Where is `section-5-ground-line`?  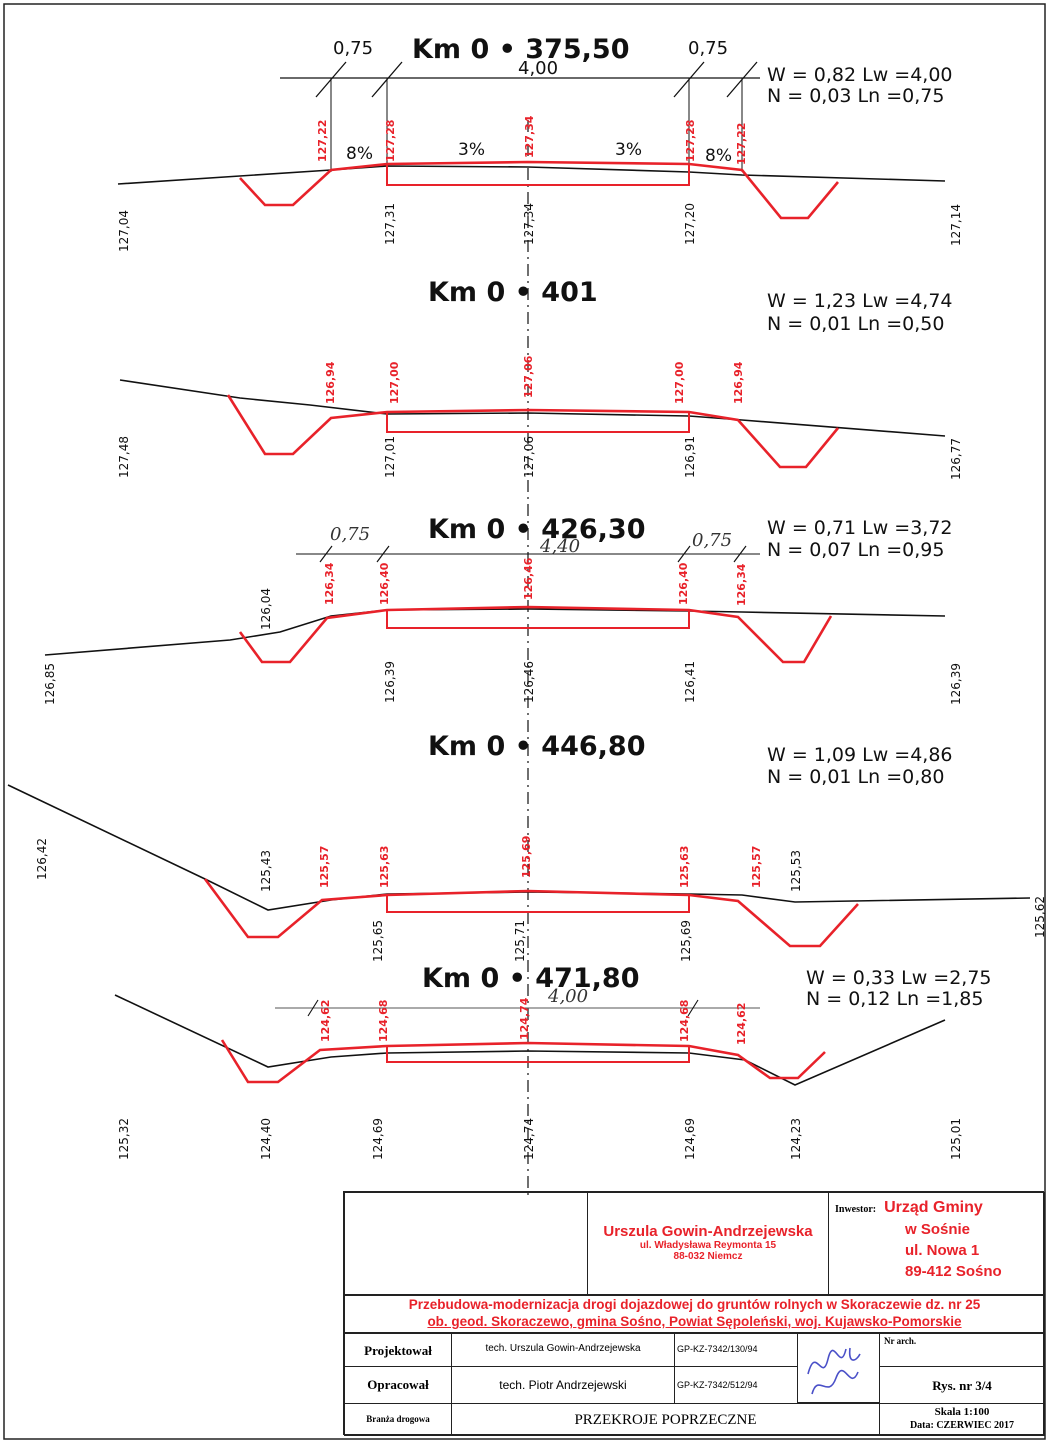 section-5-ground-line is located at coordinates (530, 1040).